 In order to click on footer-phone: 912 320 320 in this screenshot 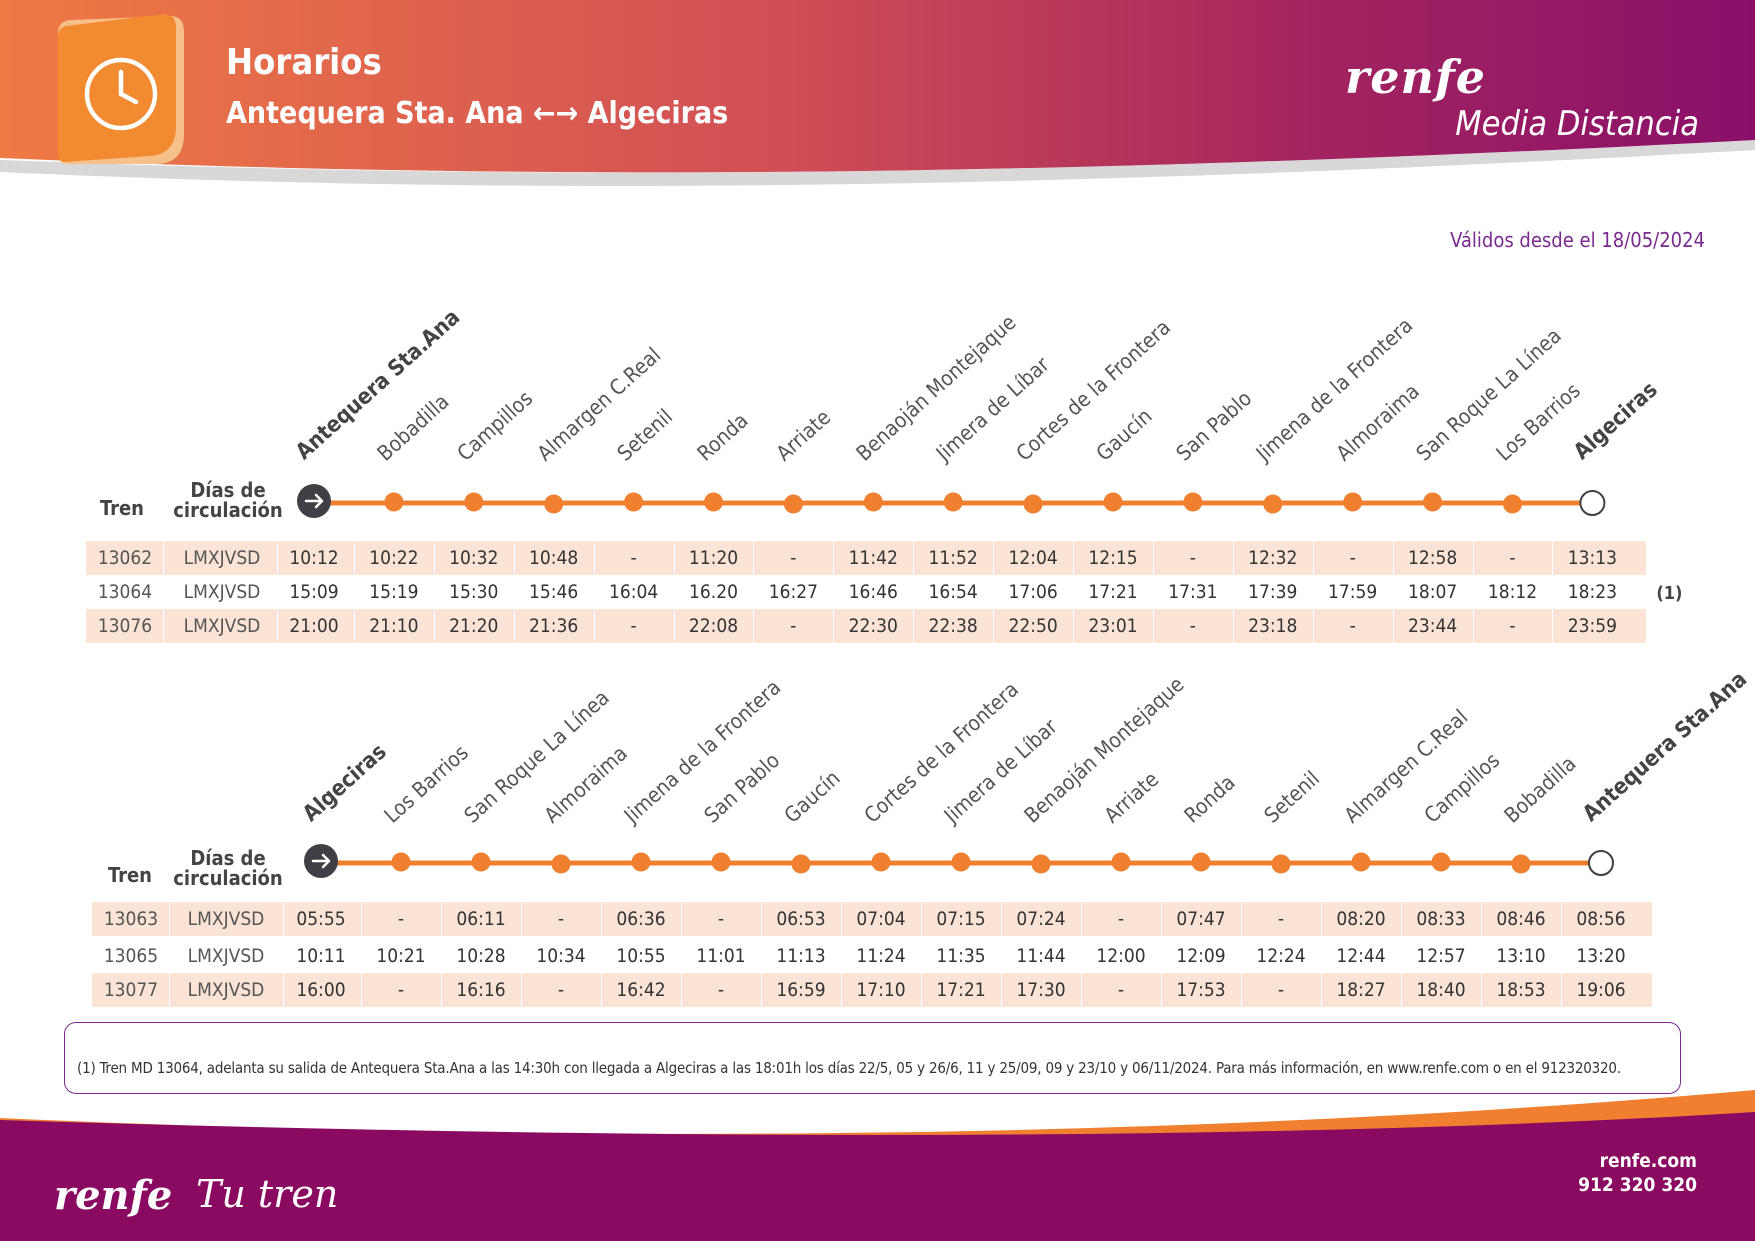, I will do `click(1637, 1185)`.